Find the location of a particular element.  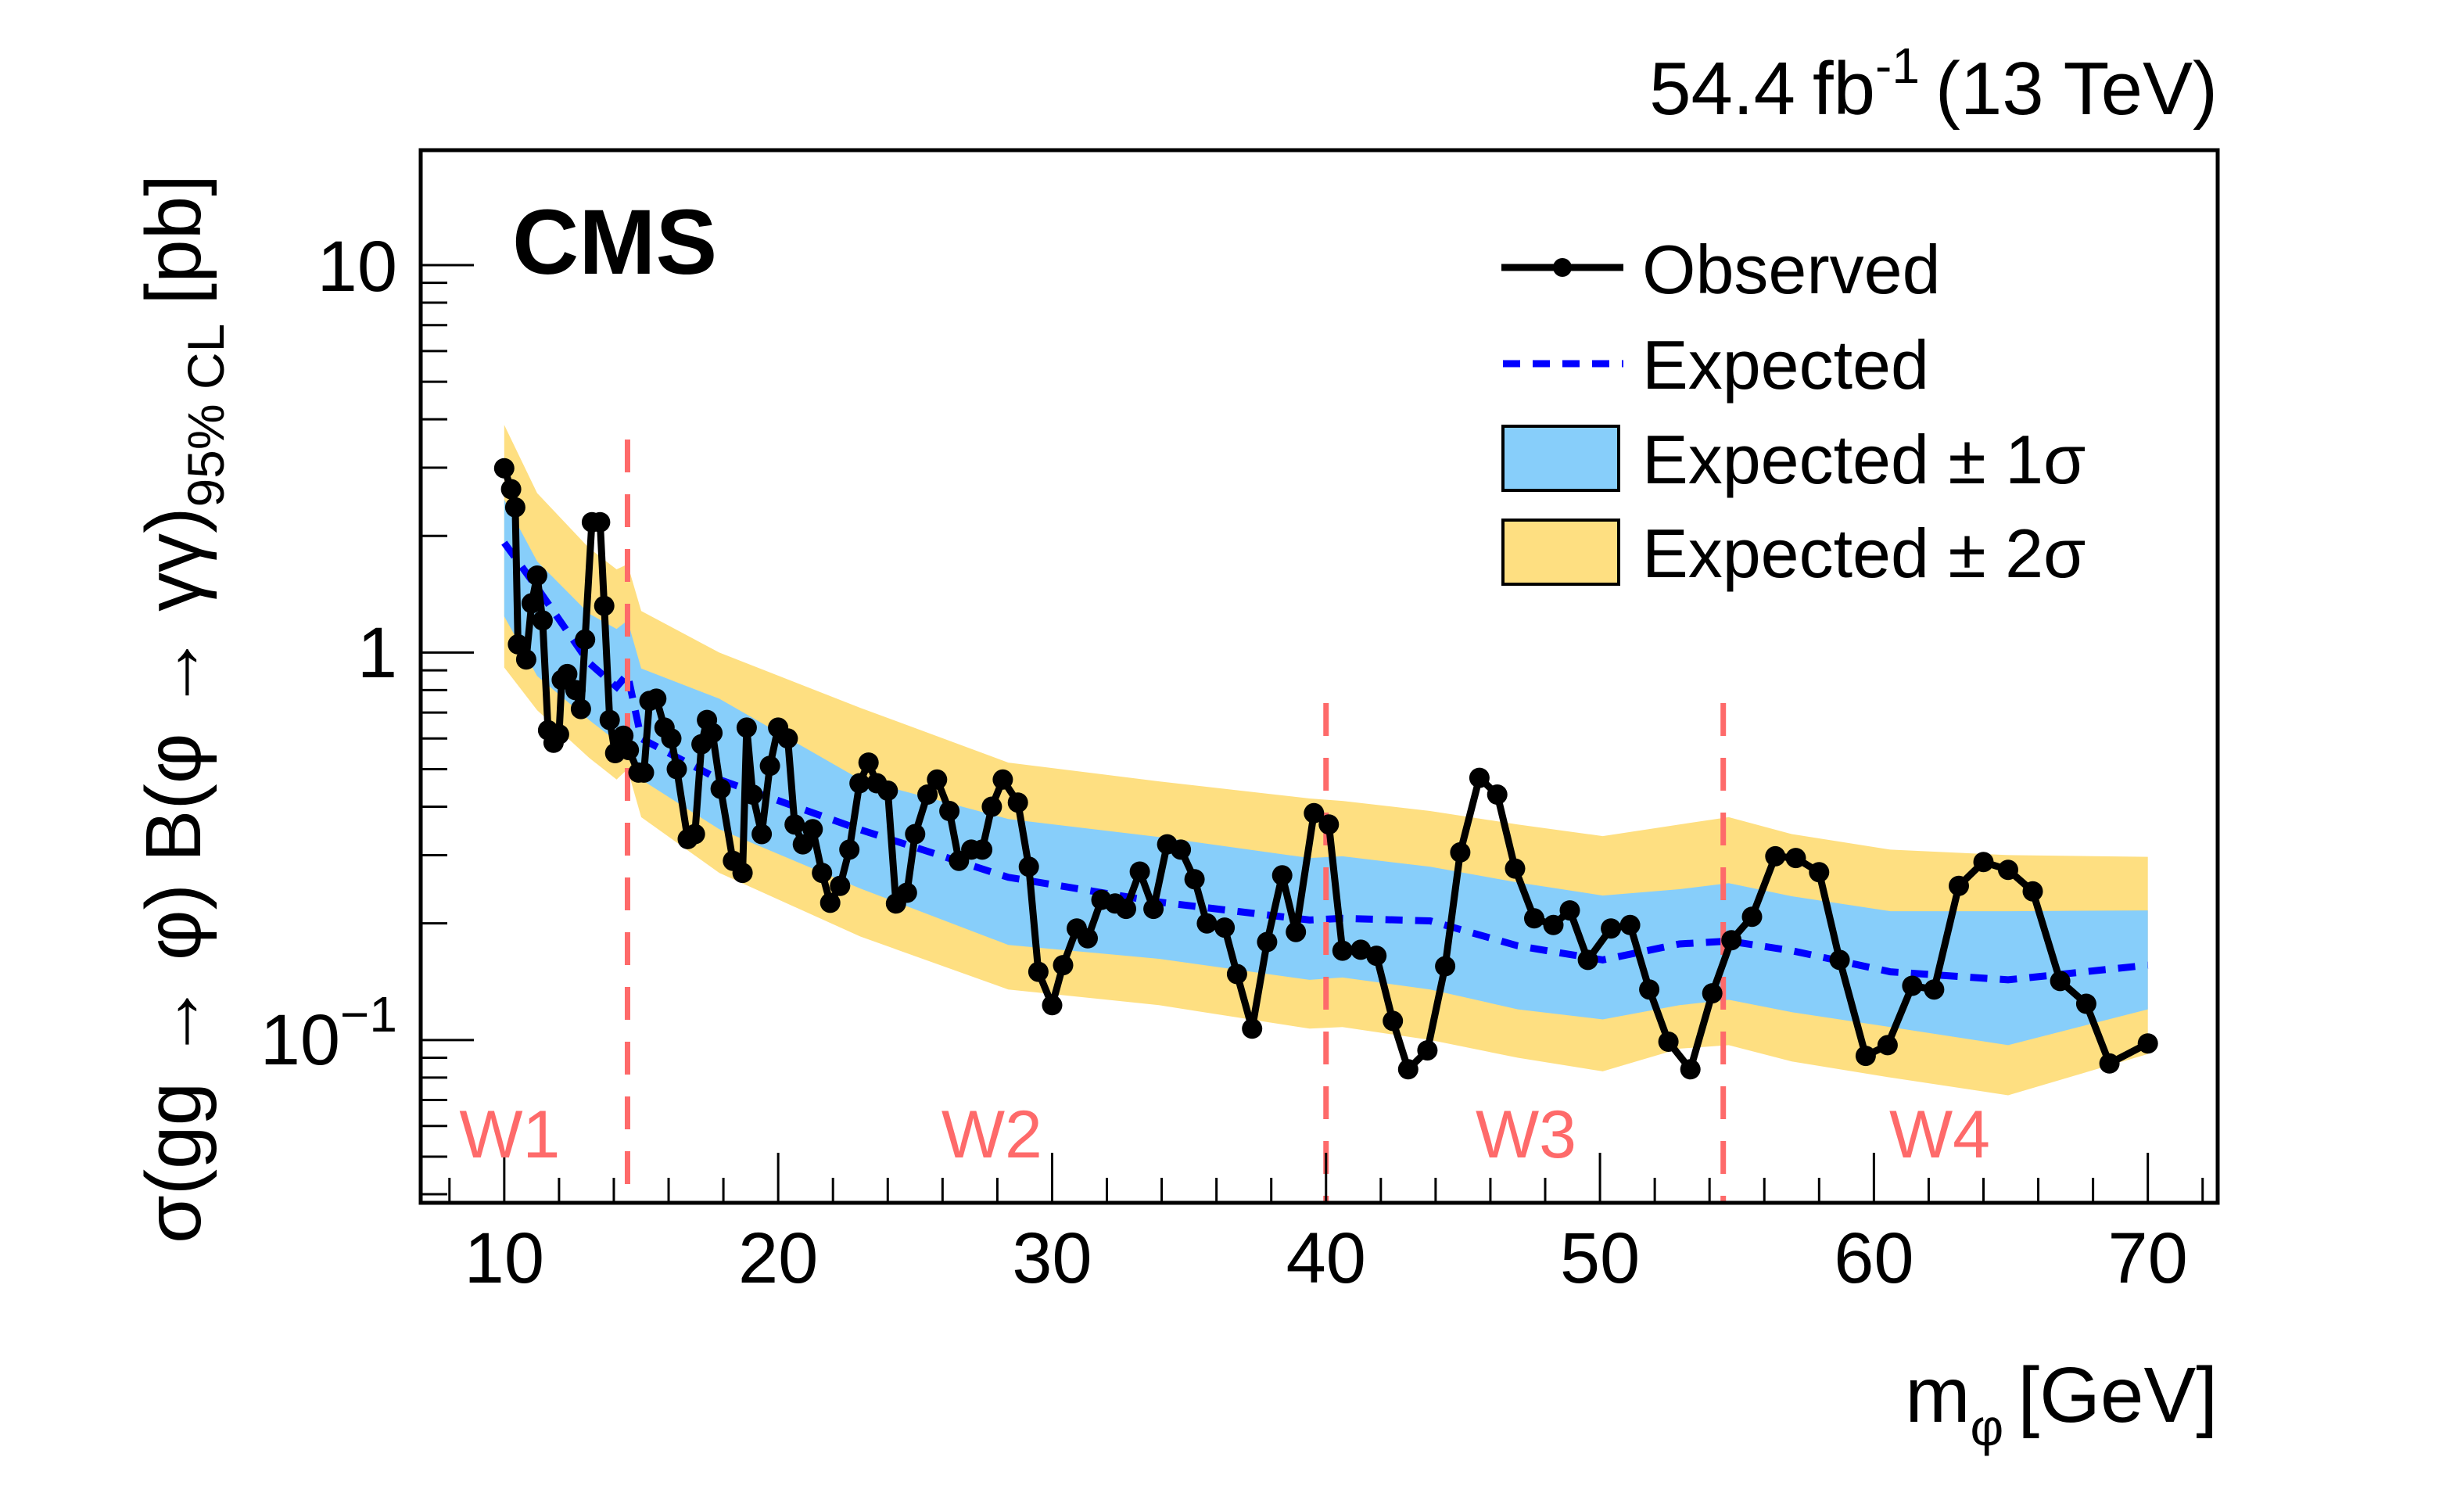

y-tick-label-0p1: 10−1 is located at coordinates (328, 1033).